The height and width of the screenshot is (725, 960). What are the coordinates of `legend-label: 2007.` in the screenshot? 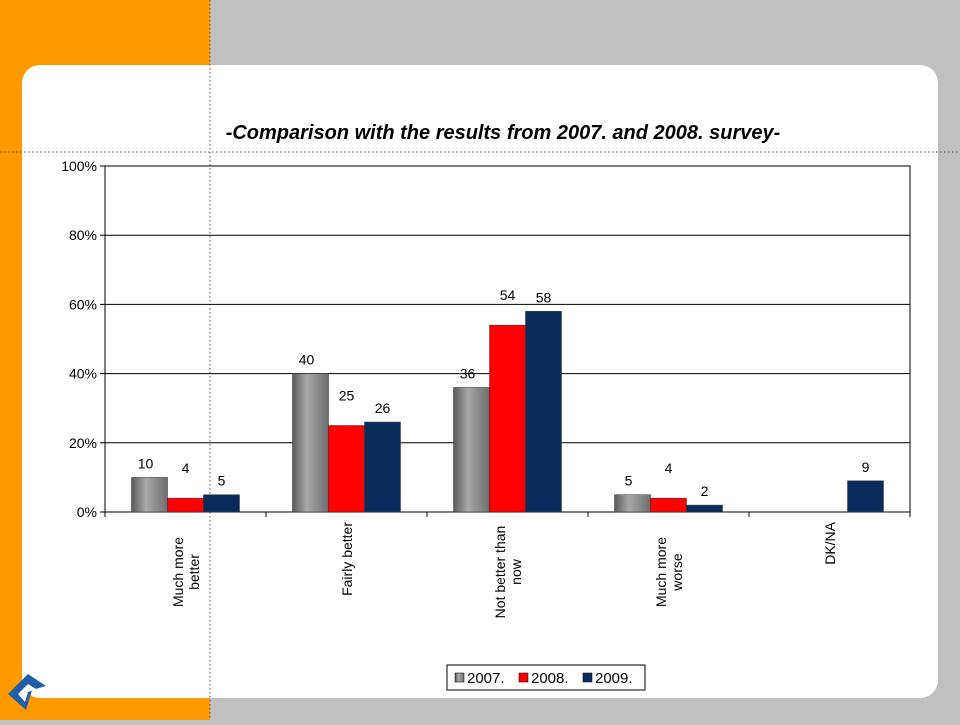 It's located at (486, 678).